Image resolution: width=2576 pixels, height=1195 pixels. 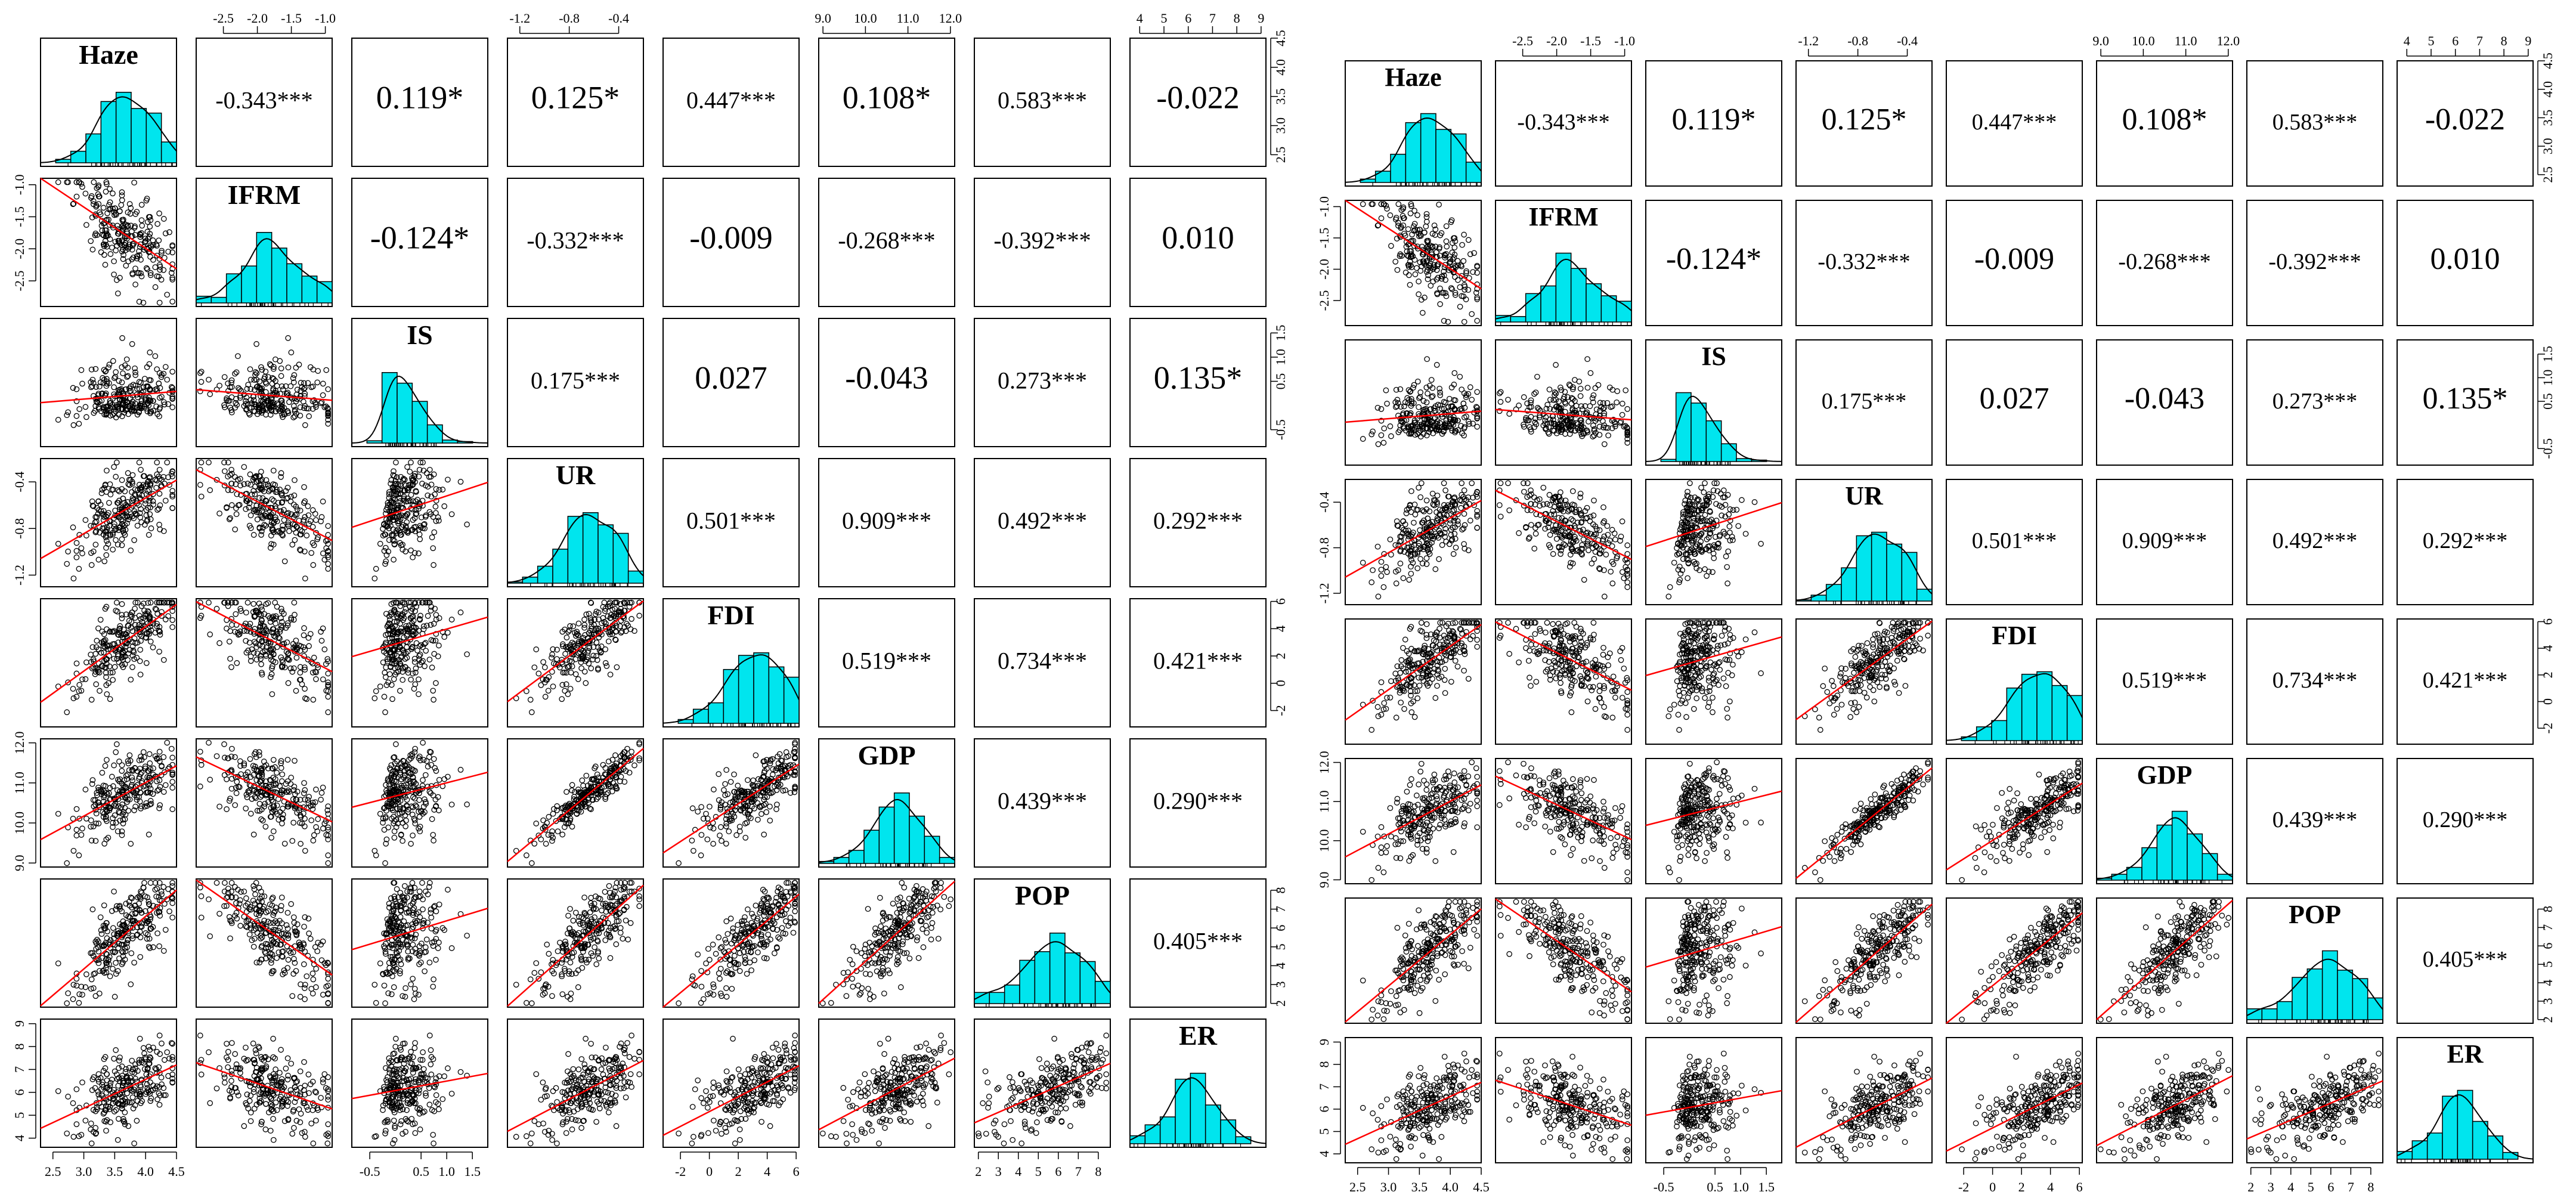 What do you see at coordinates (731, 378) in the screenshot?
I see `correlation-value: 0.027` at bounding box center [731, 378].